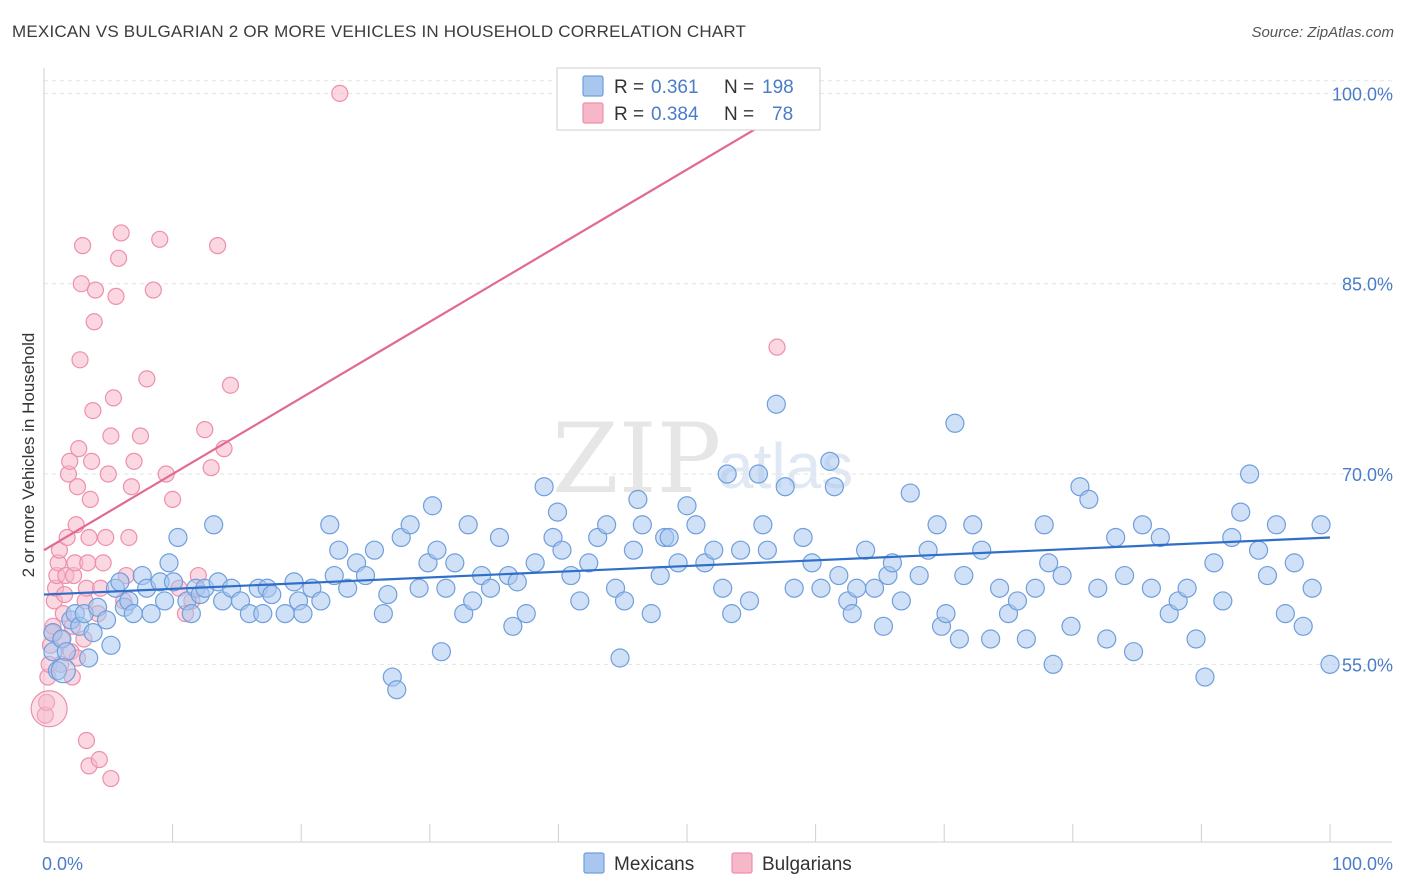 The image size is (1406, 892). Describe the element at coordinates (28, 455) in the screenshot. I see `y-axis-label: 2 or more Vehicles in Household` at that location.